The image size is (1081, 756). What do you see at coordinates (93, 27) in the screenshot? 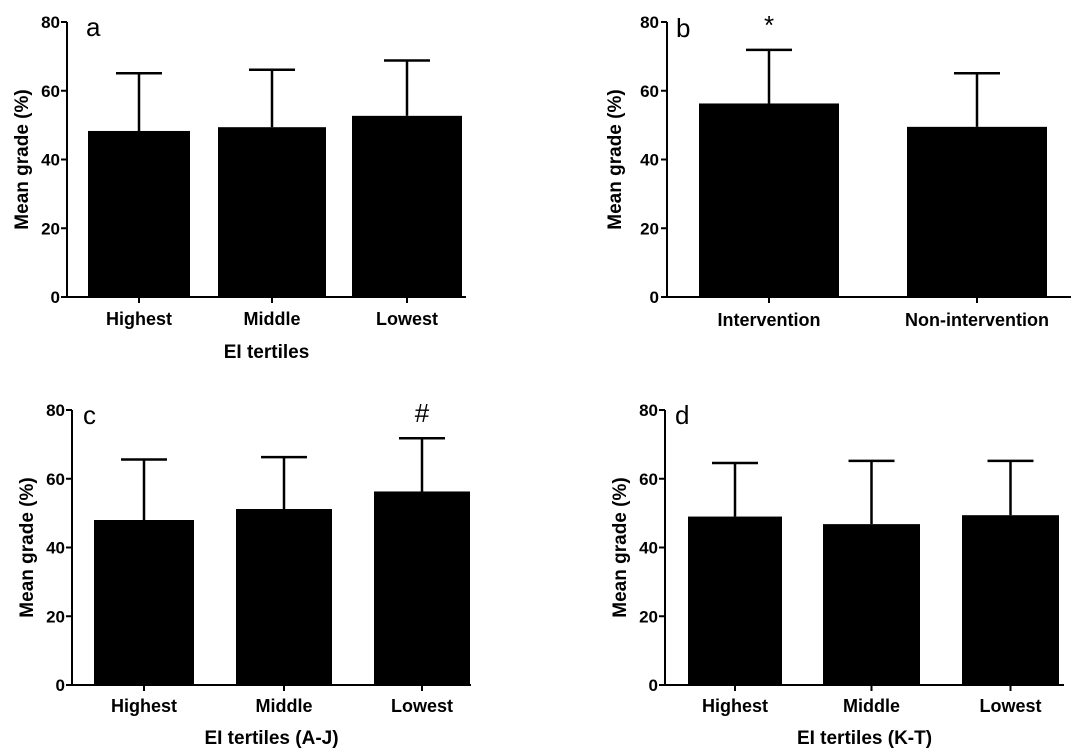
I see `panel-letter: a` at bounding box center [93, 27].